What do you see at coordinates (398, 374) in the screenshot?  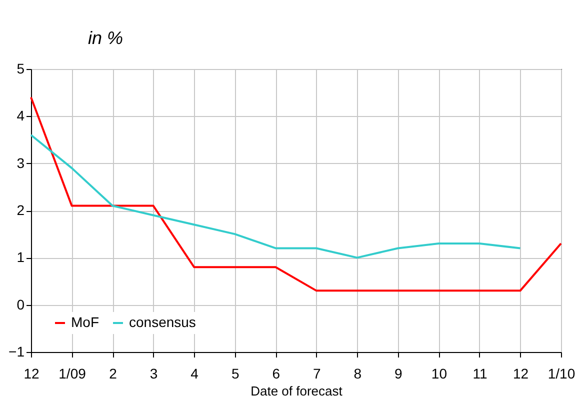 I see `x-tick-label: 9` at bounding box center [398, 374].